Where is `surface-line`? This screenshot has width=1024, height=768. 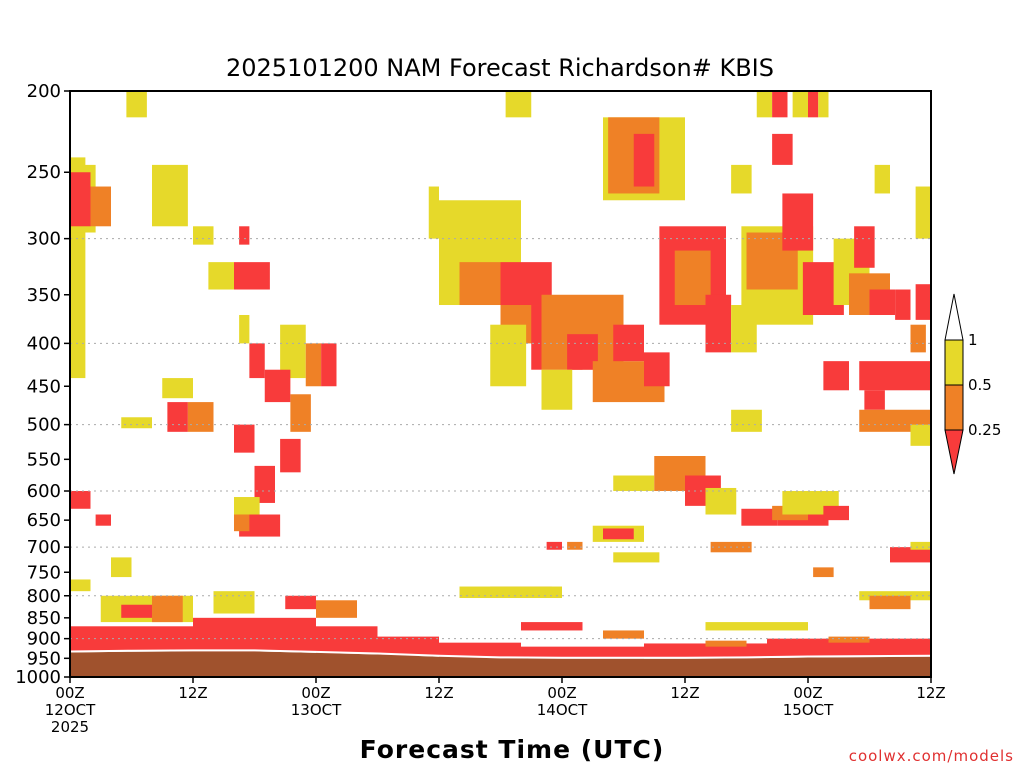
surface-line is located at coordinates (500, 654).